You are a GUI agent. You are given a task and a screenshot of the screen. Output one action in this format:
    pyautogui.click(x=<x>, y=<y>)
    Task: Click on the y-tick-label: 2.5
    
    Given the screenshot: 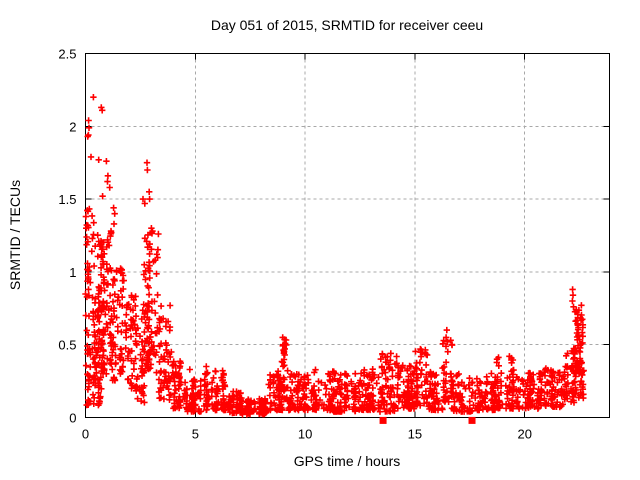 What is the action you would take?
    pyautogui.click(x=67, y=54)
    